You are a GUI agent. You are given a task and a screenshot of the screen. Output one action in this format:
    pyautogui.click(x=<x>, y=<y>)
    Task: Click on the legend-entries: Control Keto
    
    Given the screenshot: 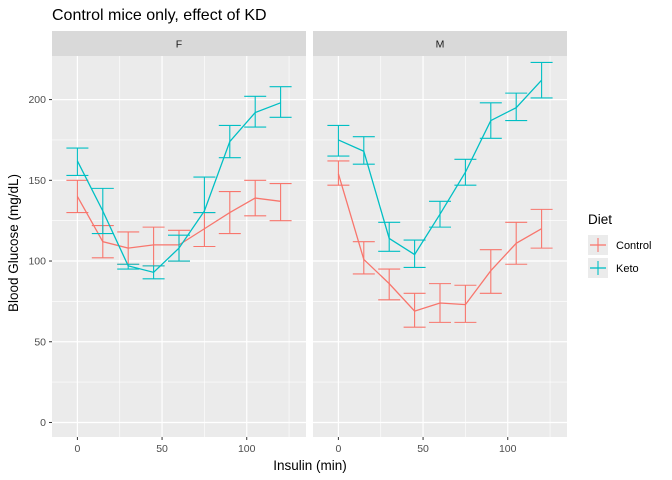 What is the action you would take?
    pyautogui.click(x=619, y=256)
    